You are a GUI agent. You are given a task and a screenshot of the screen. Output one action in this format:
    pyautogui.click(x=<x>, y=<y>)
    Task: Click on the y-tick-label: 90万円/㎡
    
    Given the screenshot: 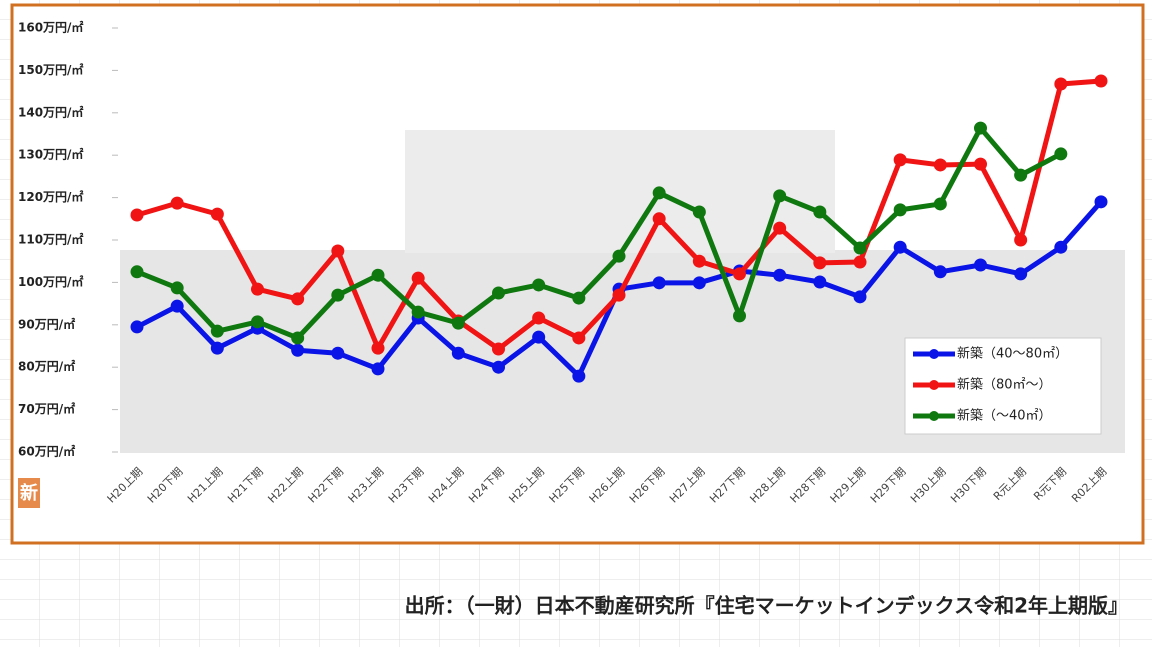 What is the action you would take?
    pyautogui.click(x=46, y=323)
    